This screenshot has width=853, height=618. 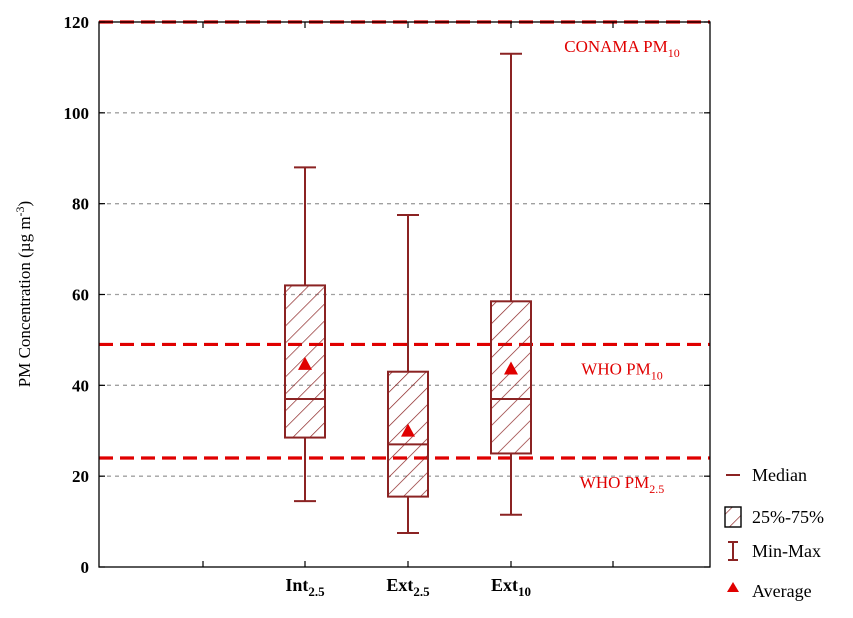 What do you see at coordinates (621, 370) in the screenshot?
I see `reference-label: WHO PM10` at bounding box center [621, 370].